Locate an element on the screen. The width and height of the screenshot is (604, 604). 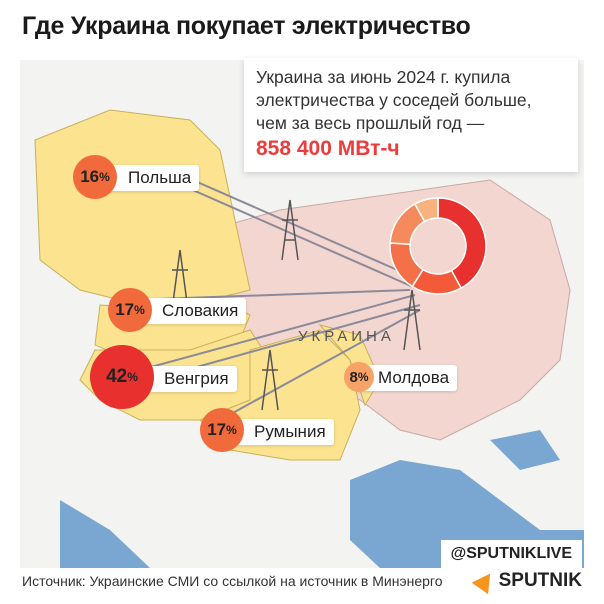
water-adriatic is located at coordinates (105, 534).